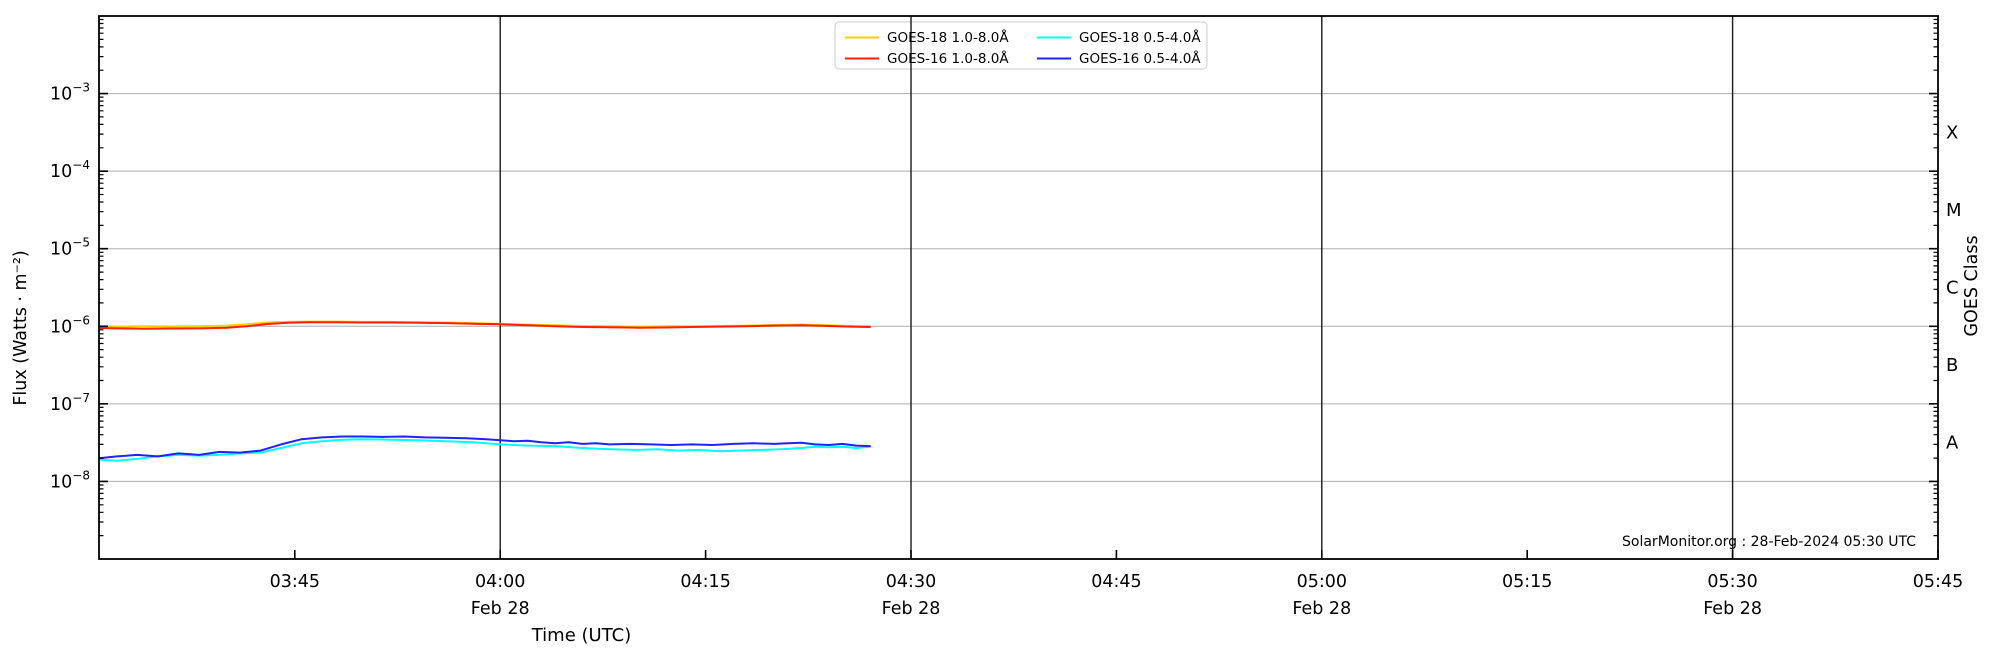  What do you see at coordinates (1952, 443) in the screenshot?
I see `goes-class-letter: A` at bounding box center [1952, 443].